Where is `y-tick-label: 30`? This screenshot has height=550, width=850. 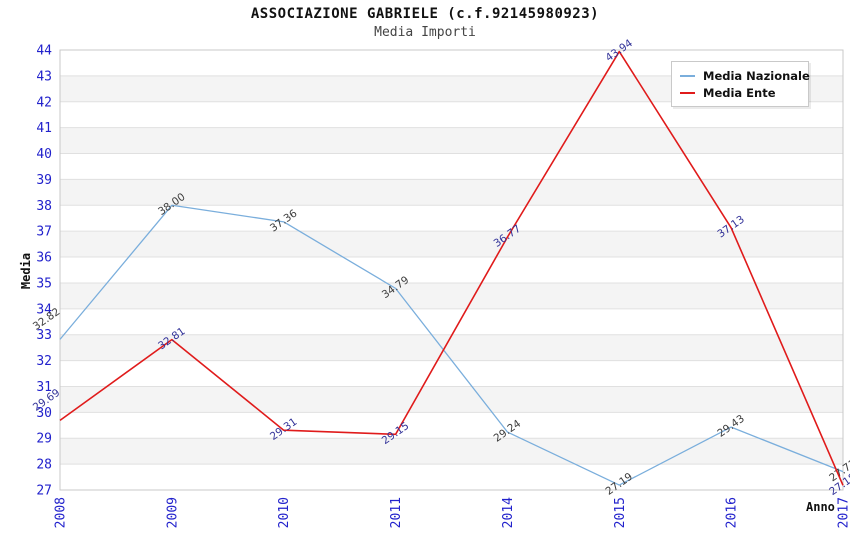 y-tick-label: 30 is located at coordinates (44, 413).